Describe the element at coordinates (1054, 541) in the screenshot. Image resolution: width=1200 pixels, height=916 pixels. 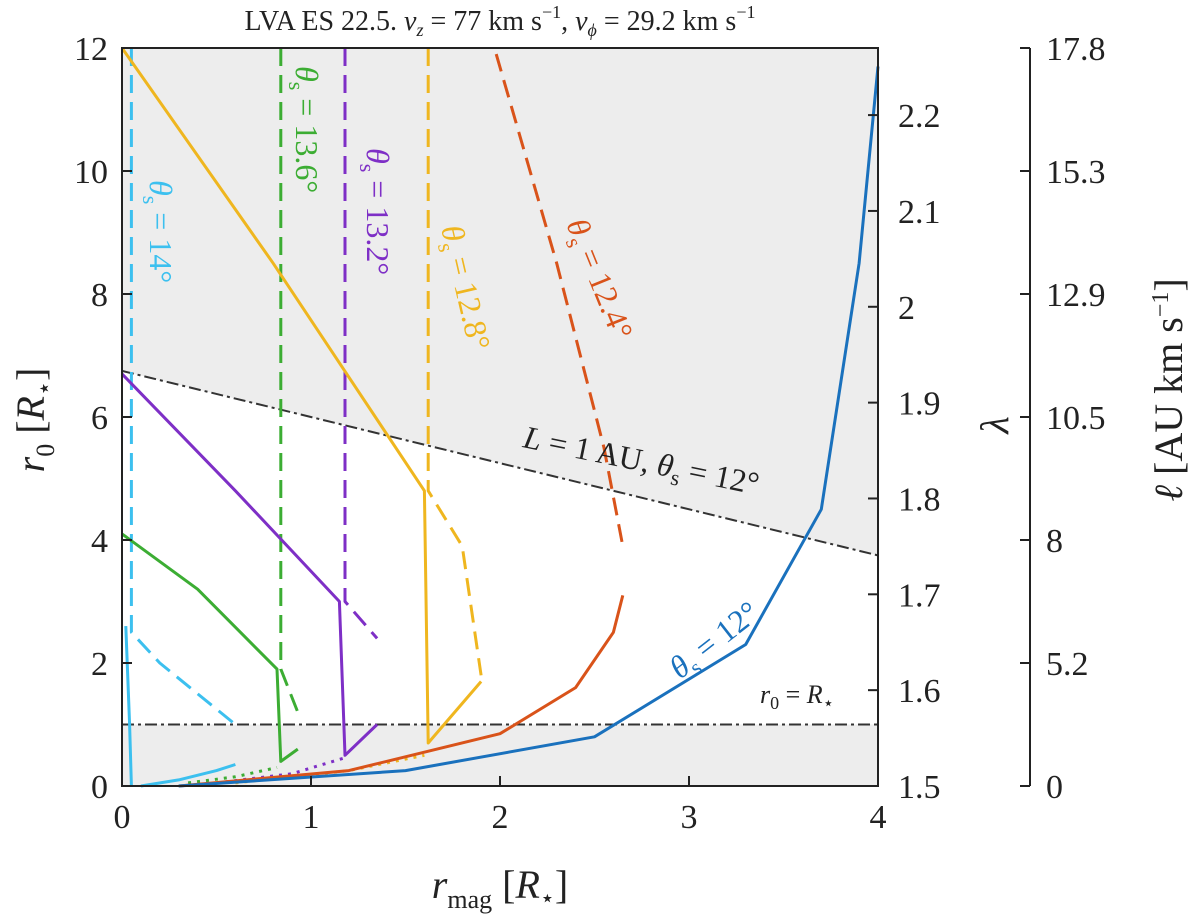
I see `ell-tick-label: 8` at that location.